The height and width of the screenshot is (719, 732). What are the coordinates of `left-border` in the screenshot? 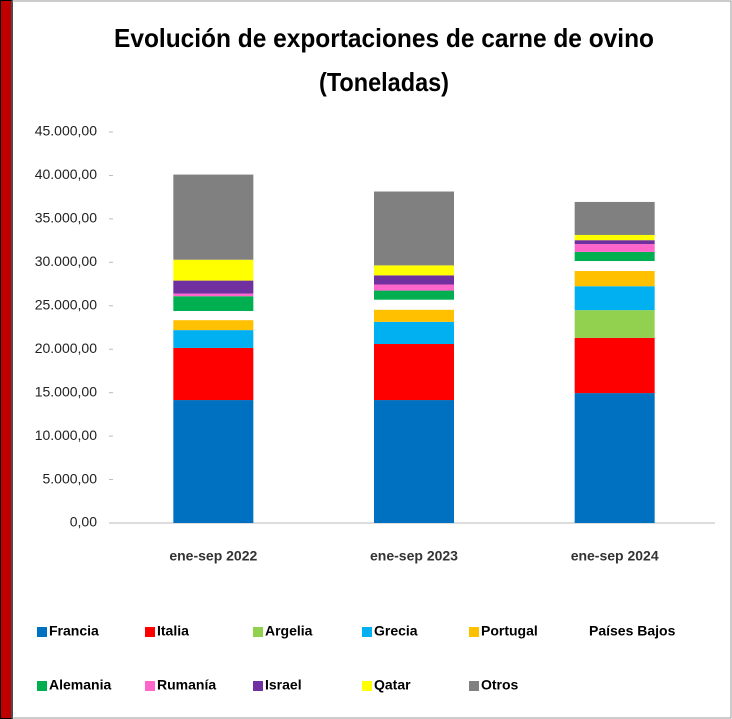 It's located at (6, 359).